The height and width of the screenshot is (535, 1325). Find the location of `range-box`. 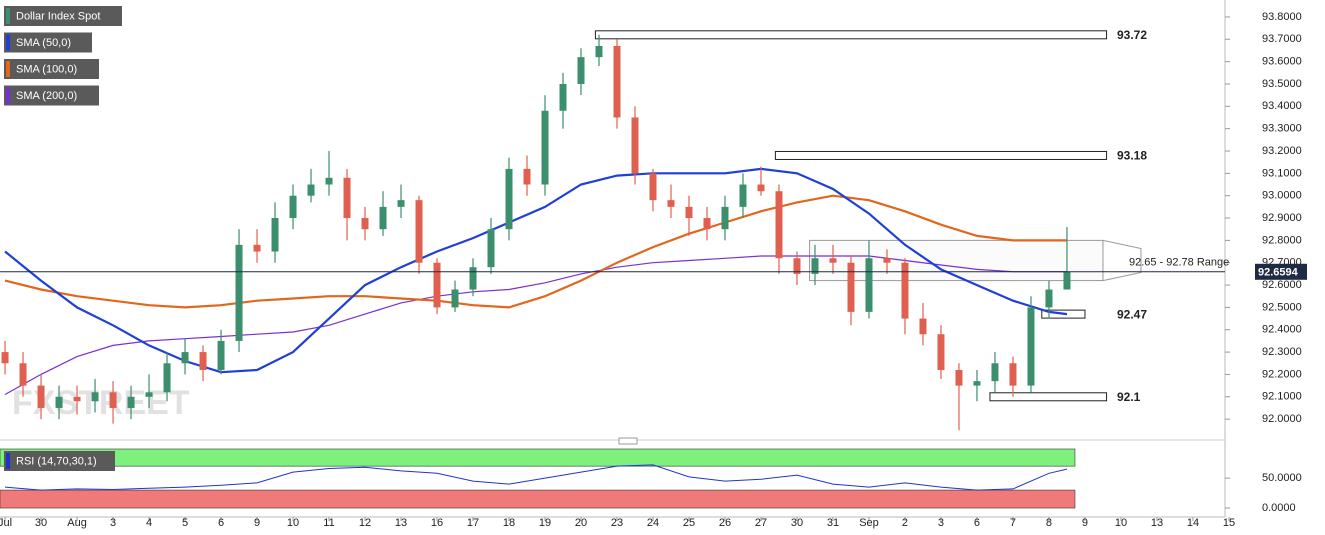

range-box is located at coordinates (956, 260).